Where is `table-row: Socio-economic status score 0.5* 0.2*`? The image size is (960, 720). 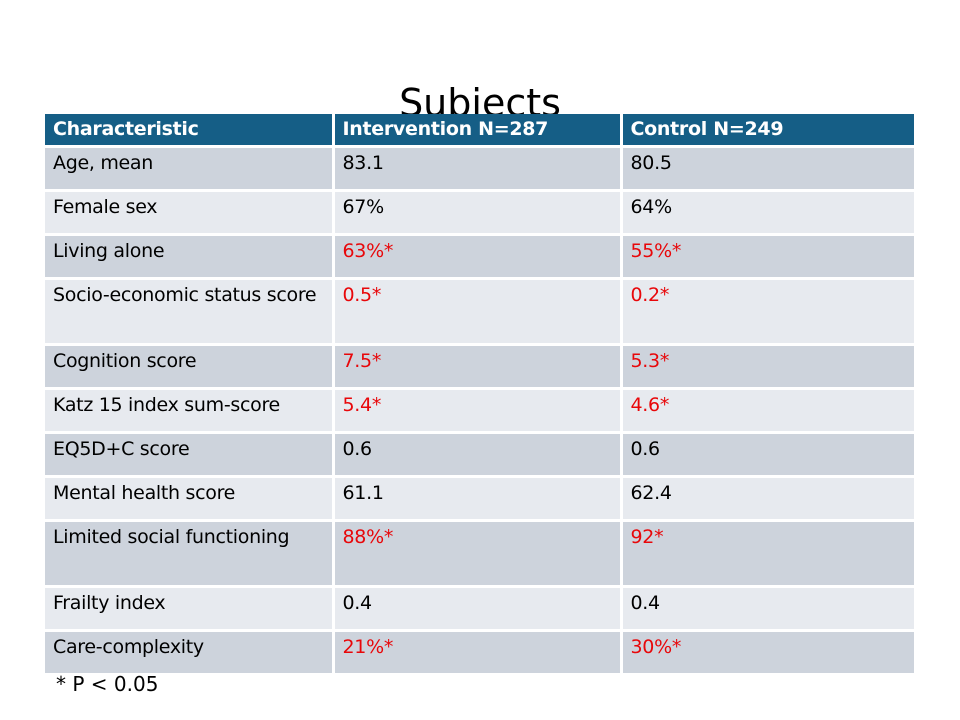
table-row: Socio-economic status score 0.5* 0.2* is located at coordinates (479, 312).